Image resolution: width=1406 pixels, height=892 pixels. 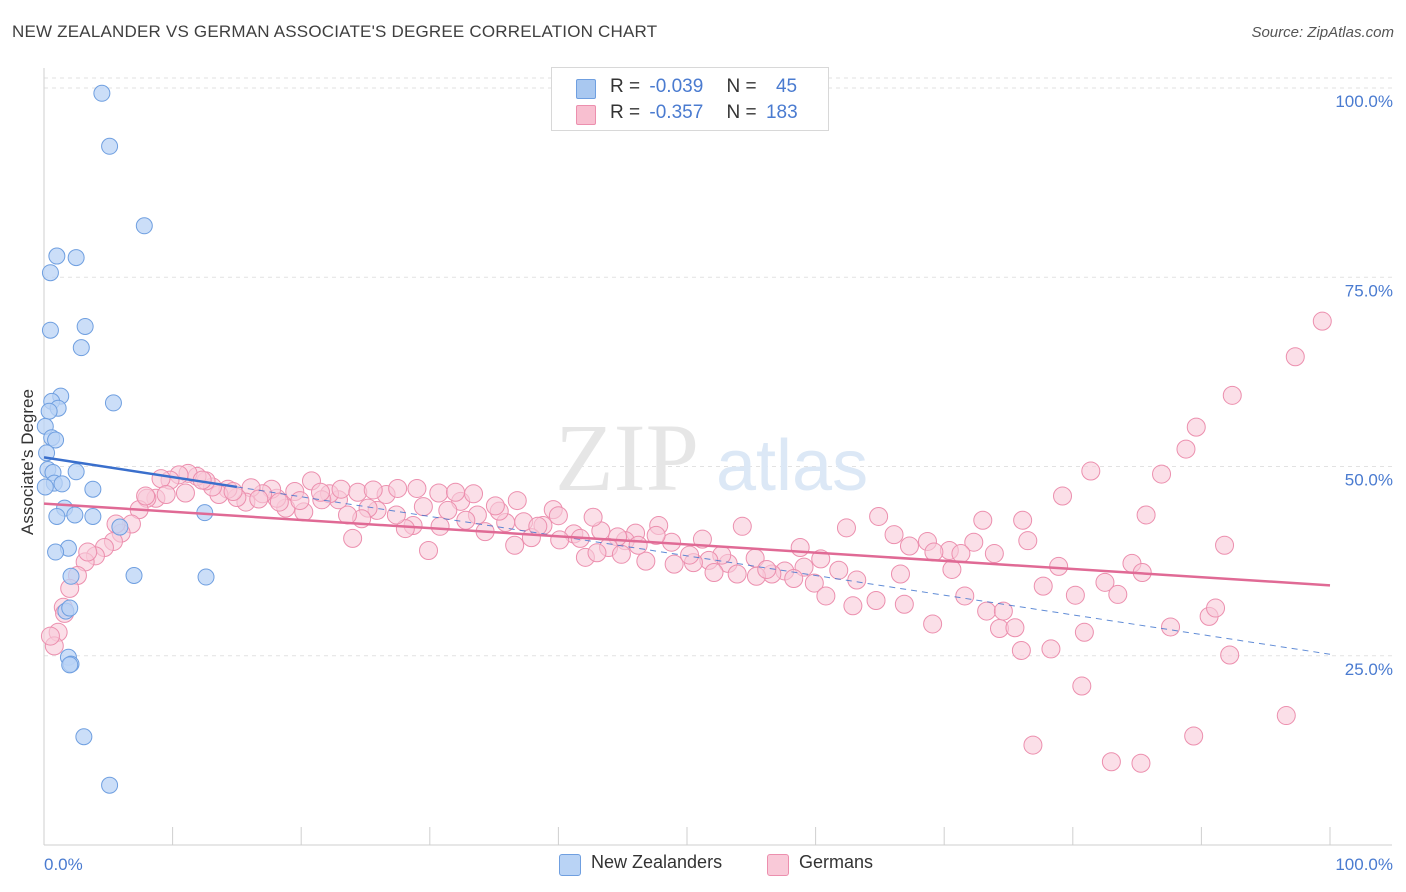 What do you see at coordinates (711, 457) in the screenshot?
I see `watermark: ZIP atlas` at bounding box center [711, 457].